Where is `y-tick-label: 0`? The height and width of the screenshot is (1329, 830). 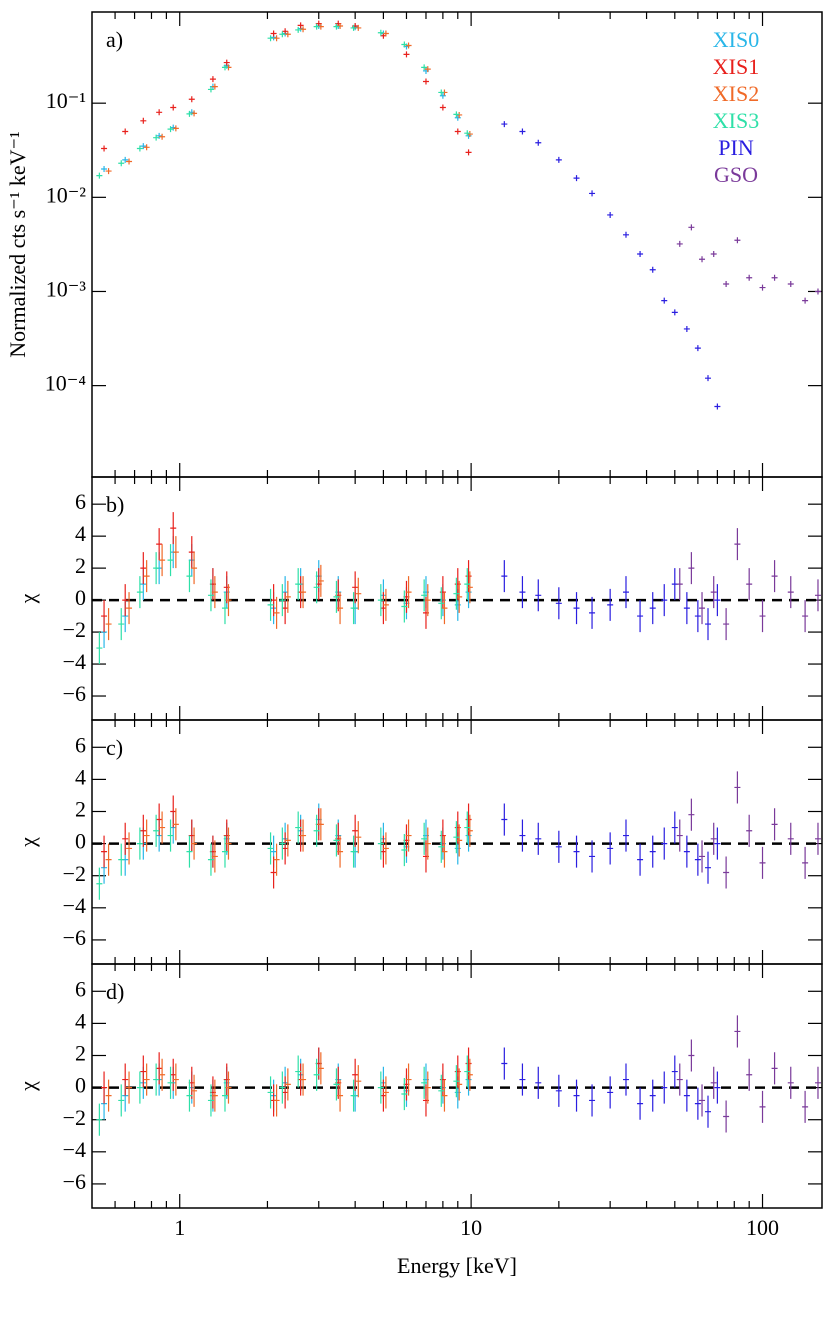
y-tick-label: 0 is located at coordinates (80, 597).